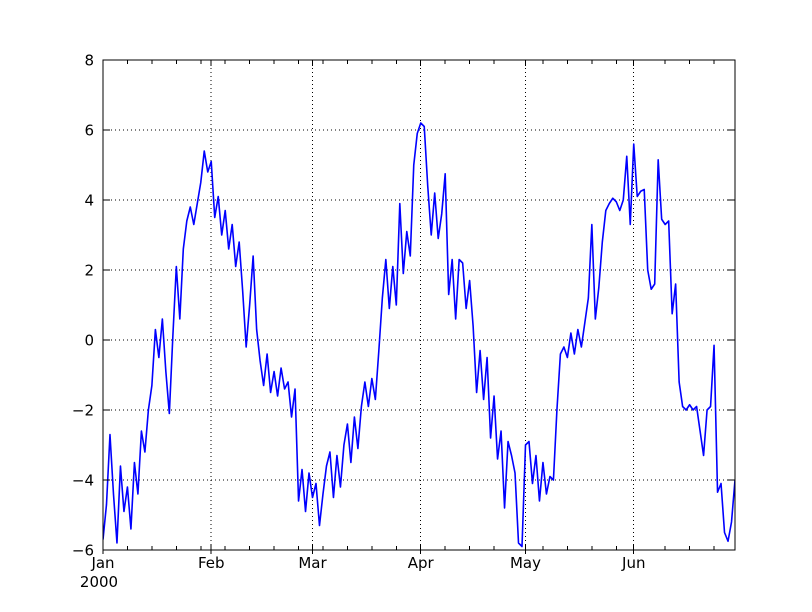 This screenshot has height=612, width=812. I want to click on x-tick-label: Jan, so click(102, 563).